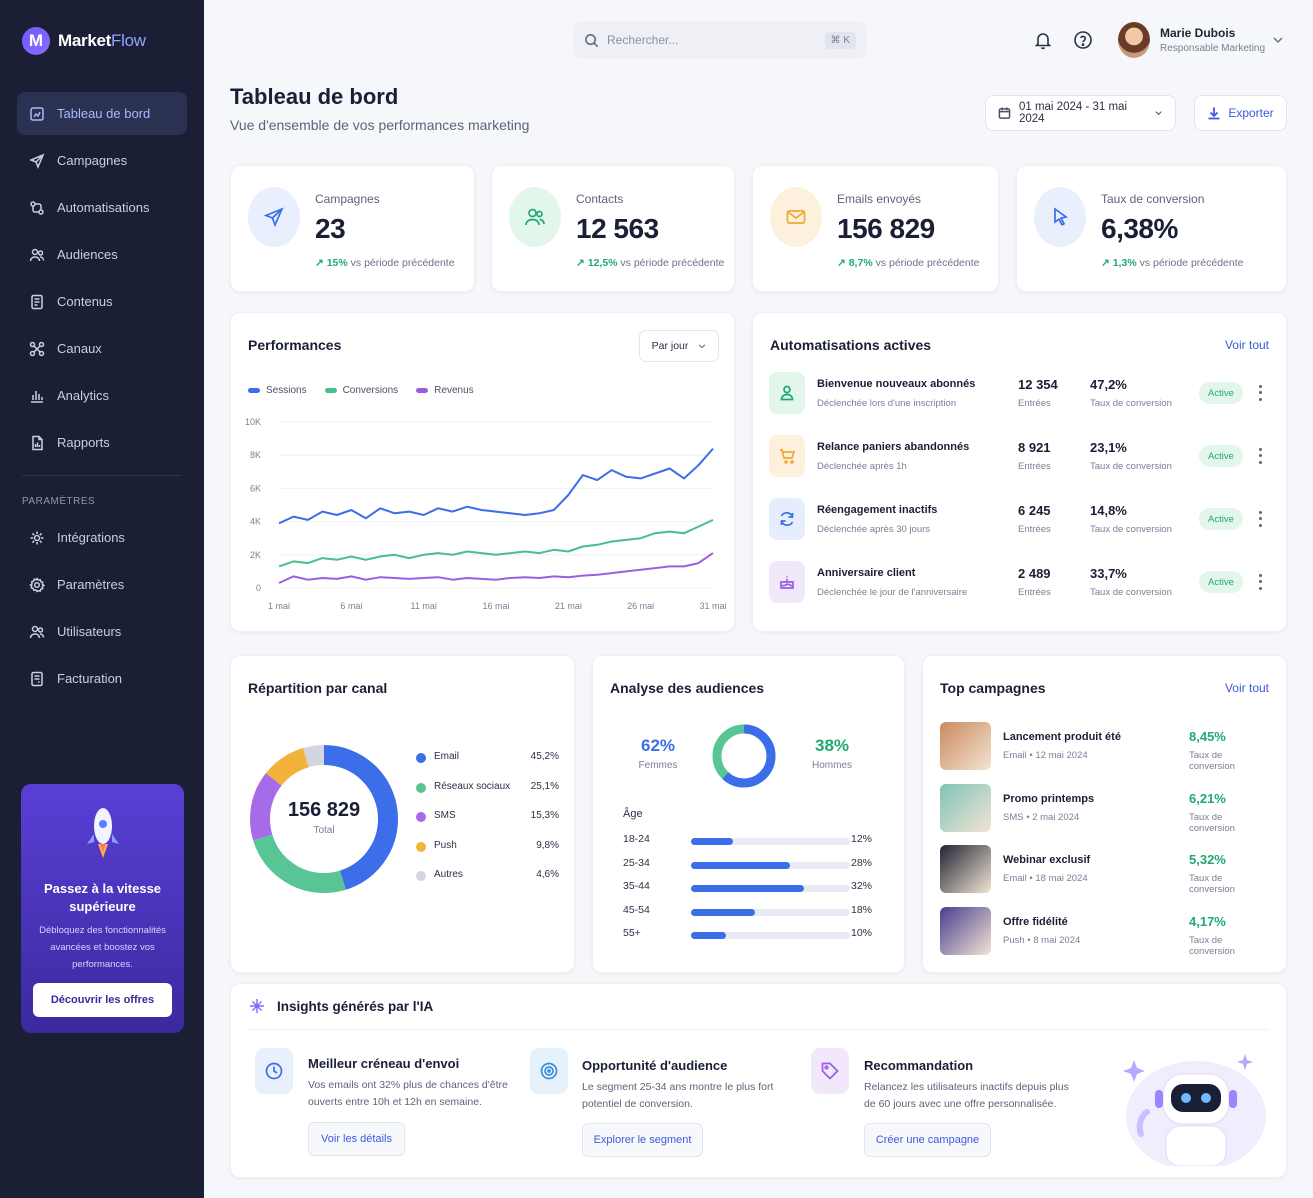 This screenshot has height=1198, width=1313. I want to click on chevron-down-icon, so click(1278, 40).